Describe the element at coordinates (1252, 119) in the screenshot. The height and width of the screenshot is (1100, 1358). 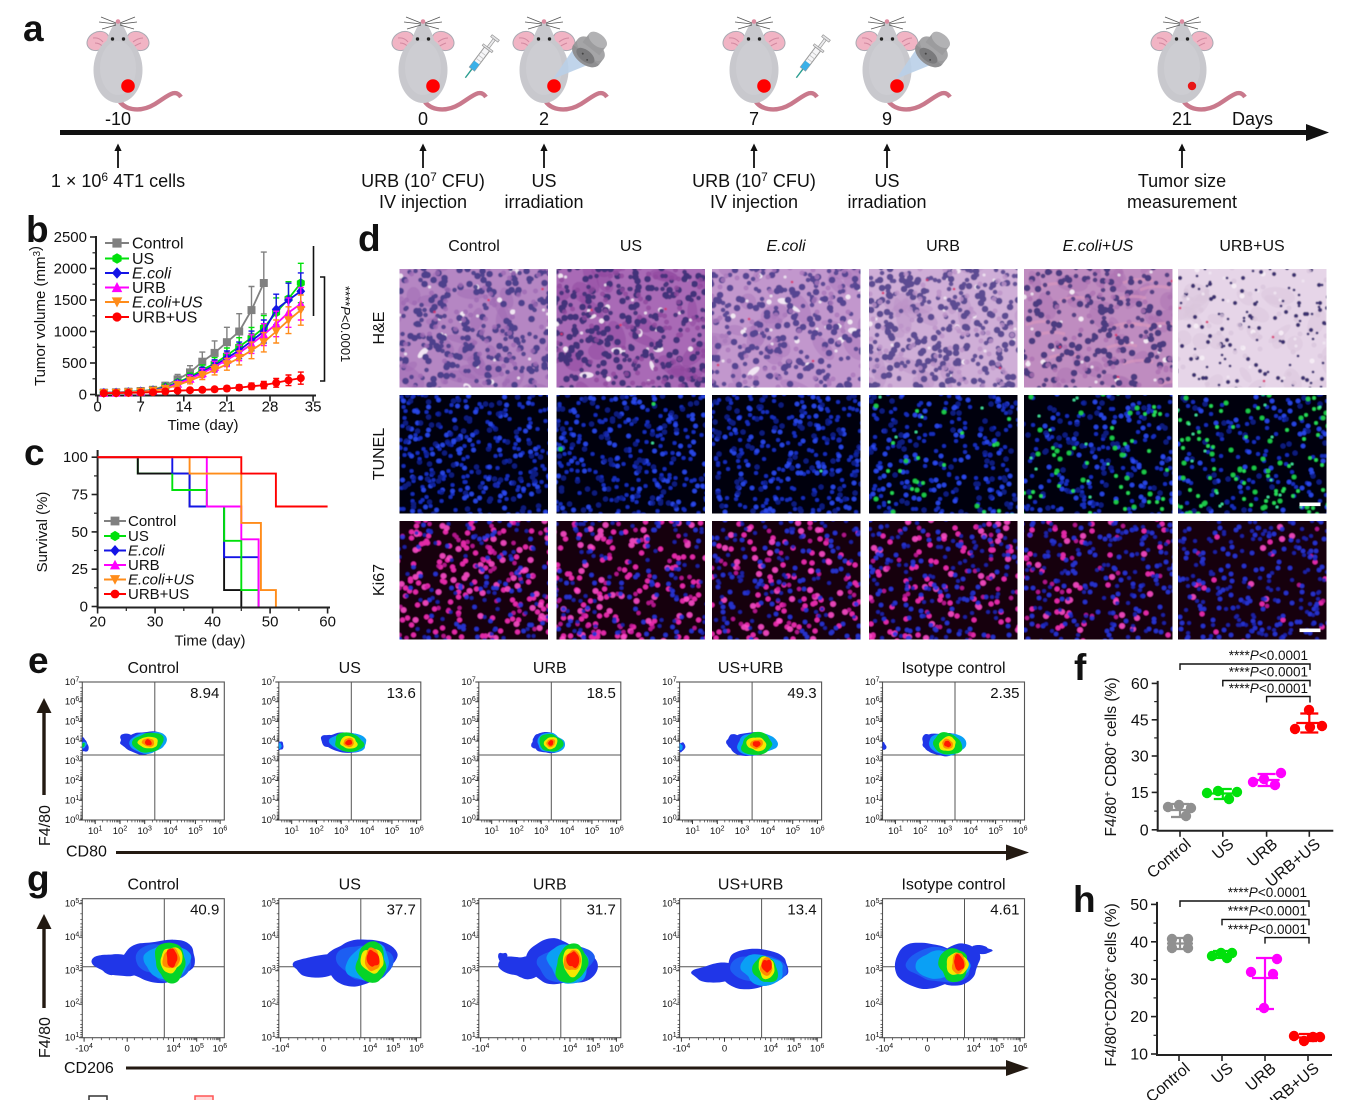
I see `svg-text: Days` at that location.